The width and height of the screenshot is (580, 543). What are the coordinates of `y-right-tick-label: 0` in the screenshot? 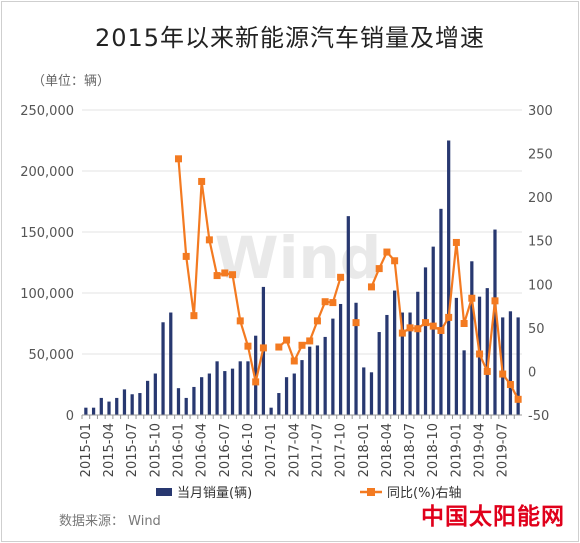 It's located at (532, 372).